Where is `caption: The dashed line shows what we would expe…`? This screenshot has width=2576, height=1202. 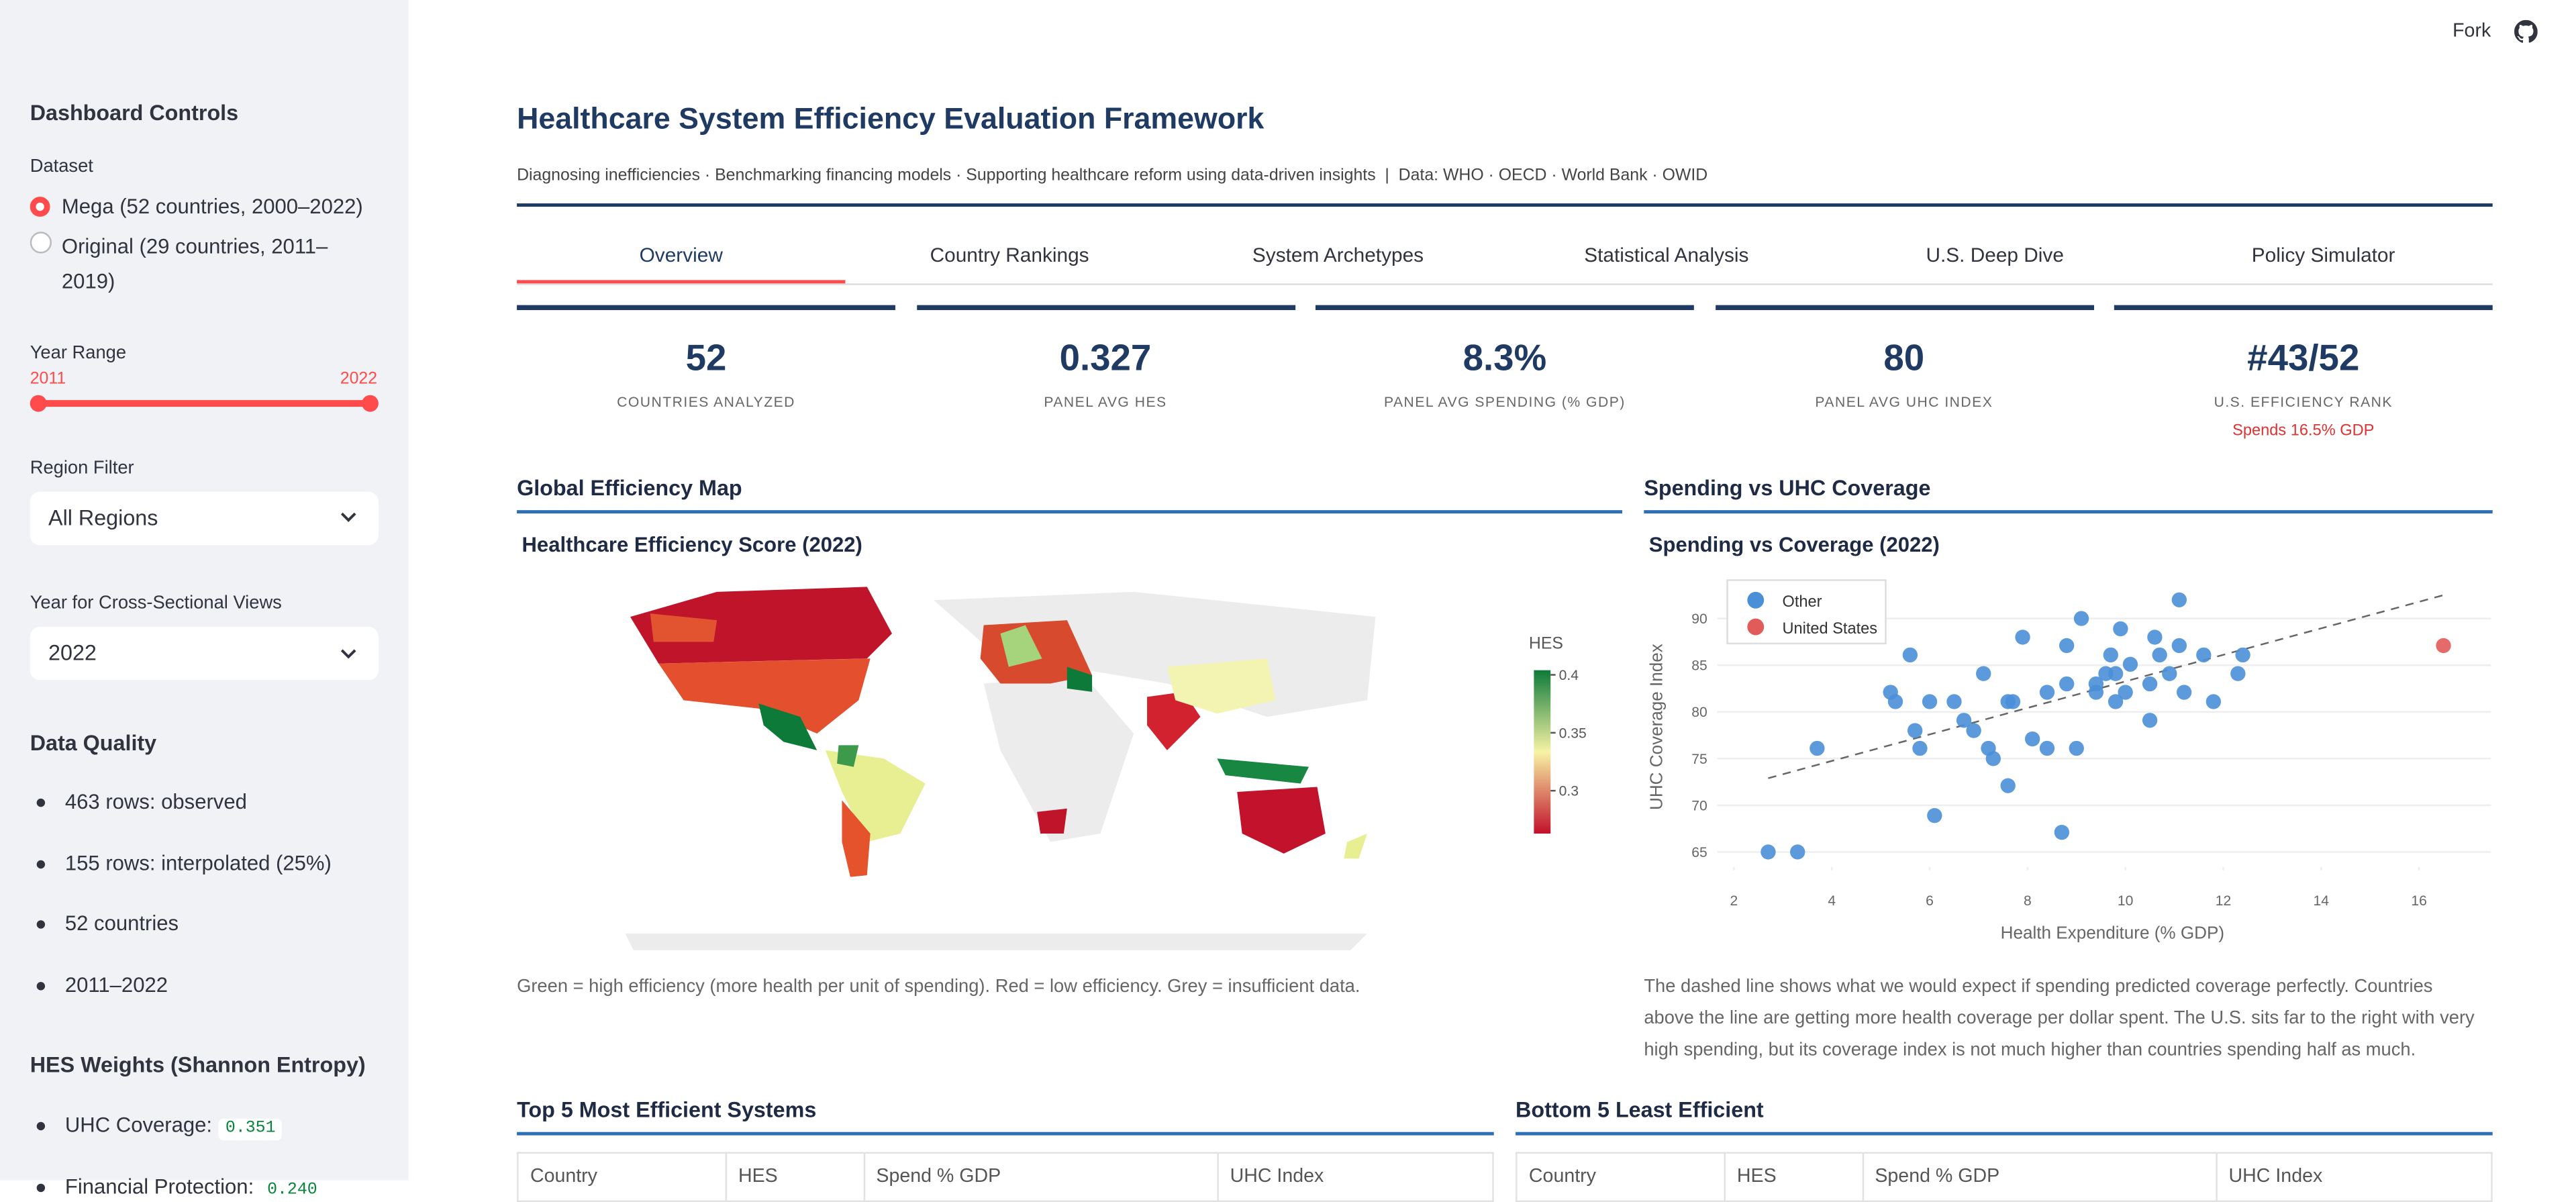
caption: The dashed line shows what we would expe… is located at coordinates (2059, 1018).